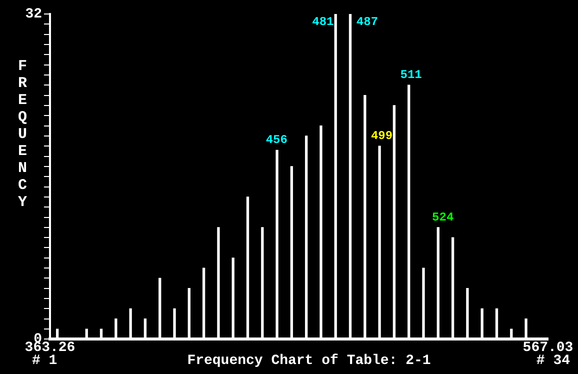  I want to click on annotation: 456, so click(277, 140).